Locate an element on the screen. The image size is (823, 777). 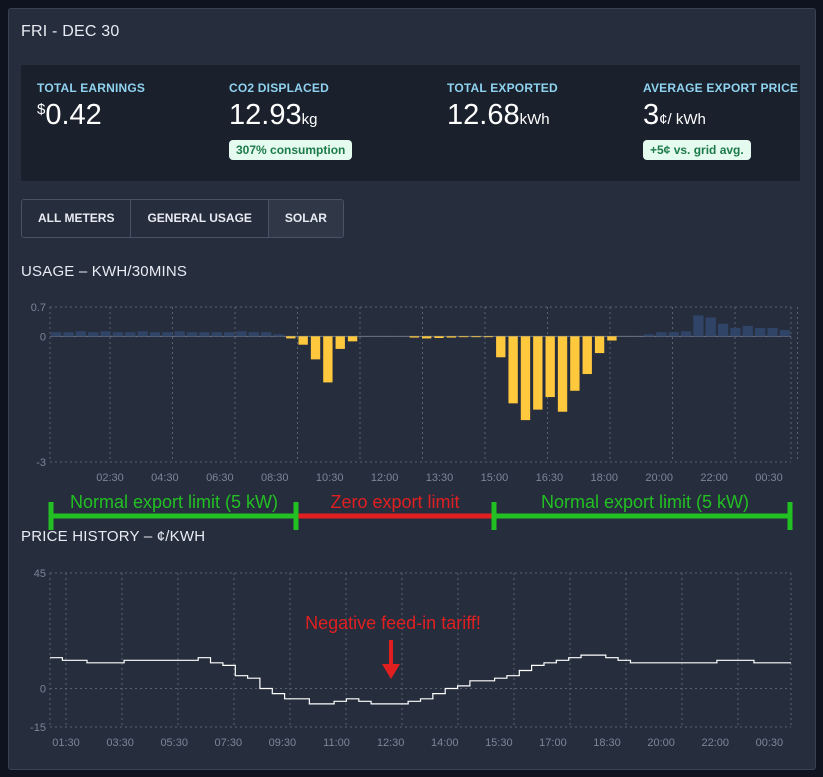
x-tick-label: 17:00 is located at coordinates (553, 743).